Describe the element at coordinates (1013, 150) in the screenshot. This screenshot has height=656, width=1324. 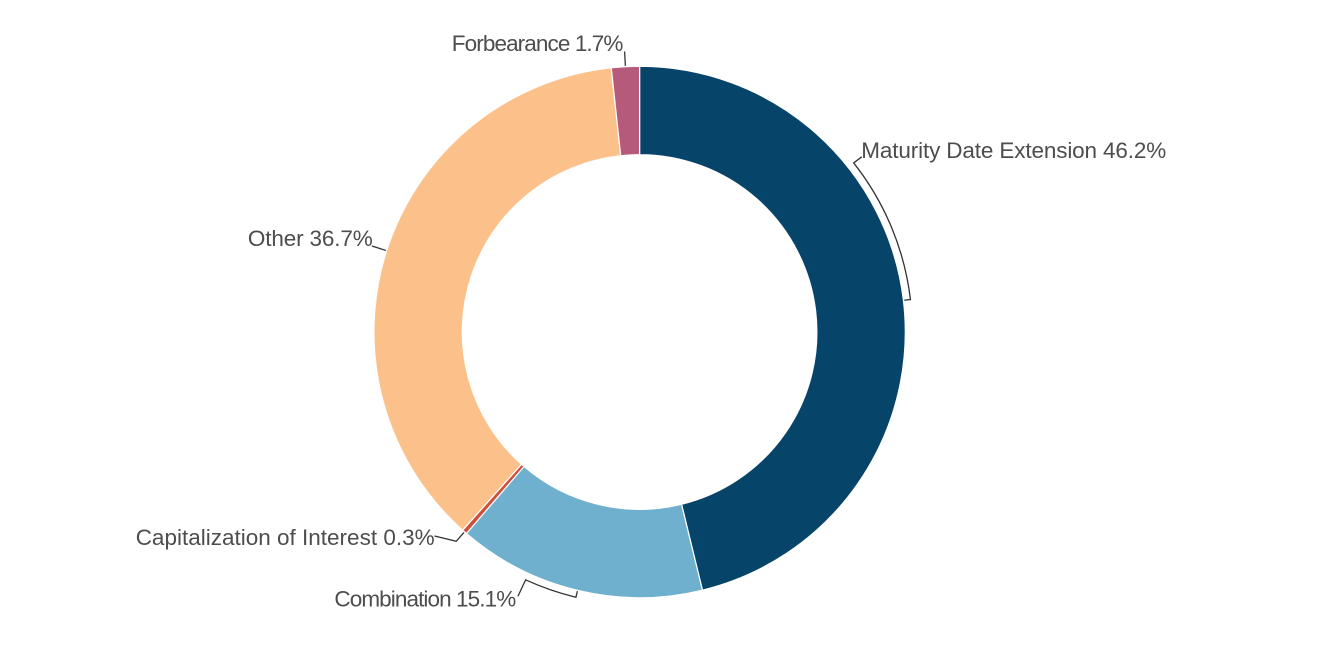
I see `svg-text: Maturity Date Extension 46.2%` at that location.